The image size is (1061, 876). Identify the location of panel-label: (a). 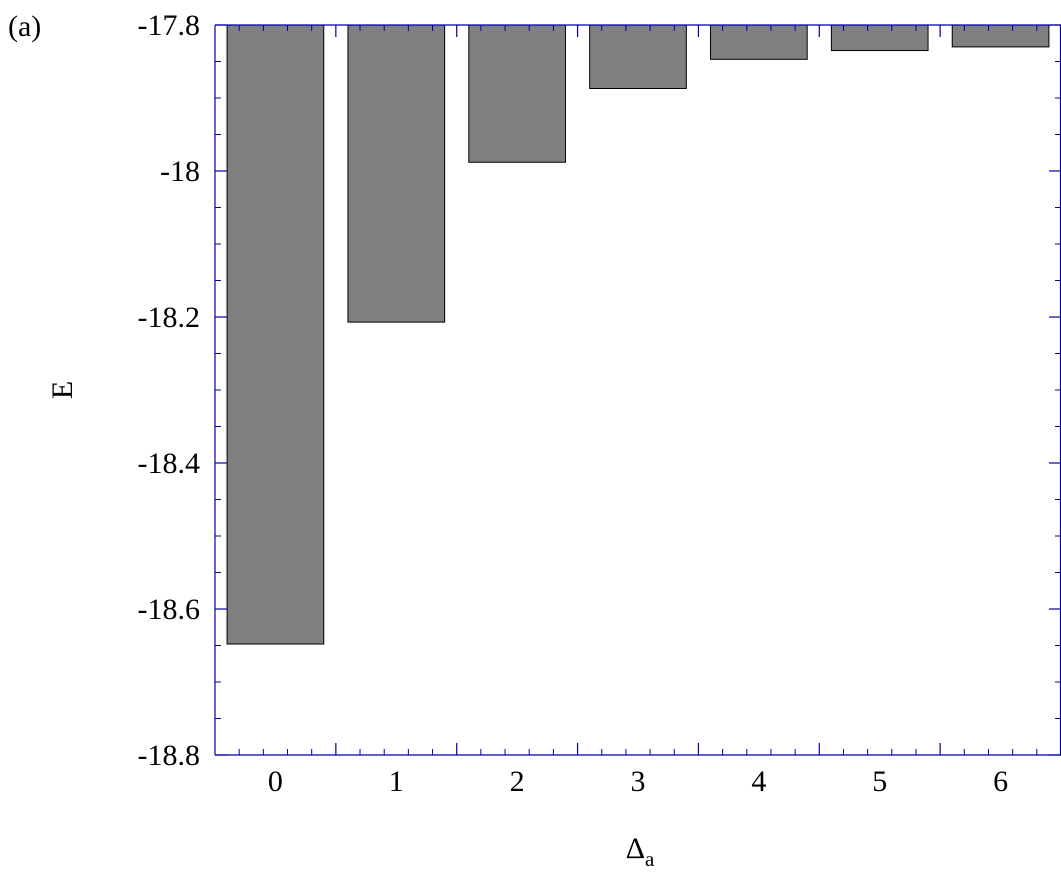
(24, 26).